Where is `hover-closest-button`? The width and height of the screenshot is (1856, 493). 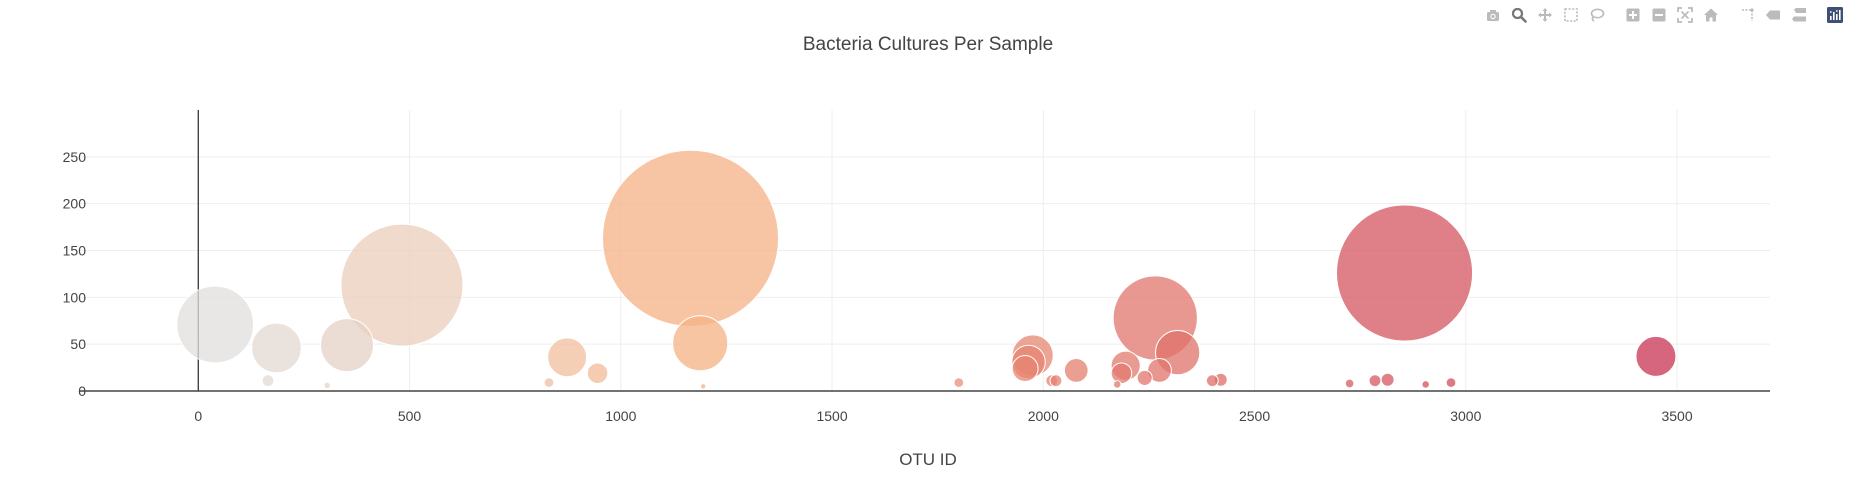 hover-closest-button is located at coordinates (1773, 15).